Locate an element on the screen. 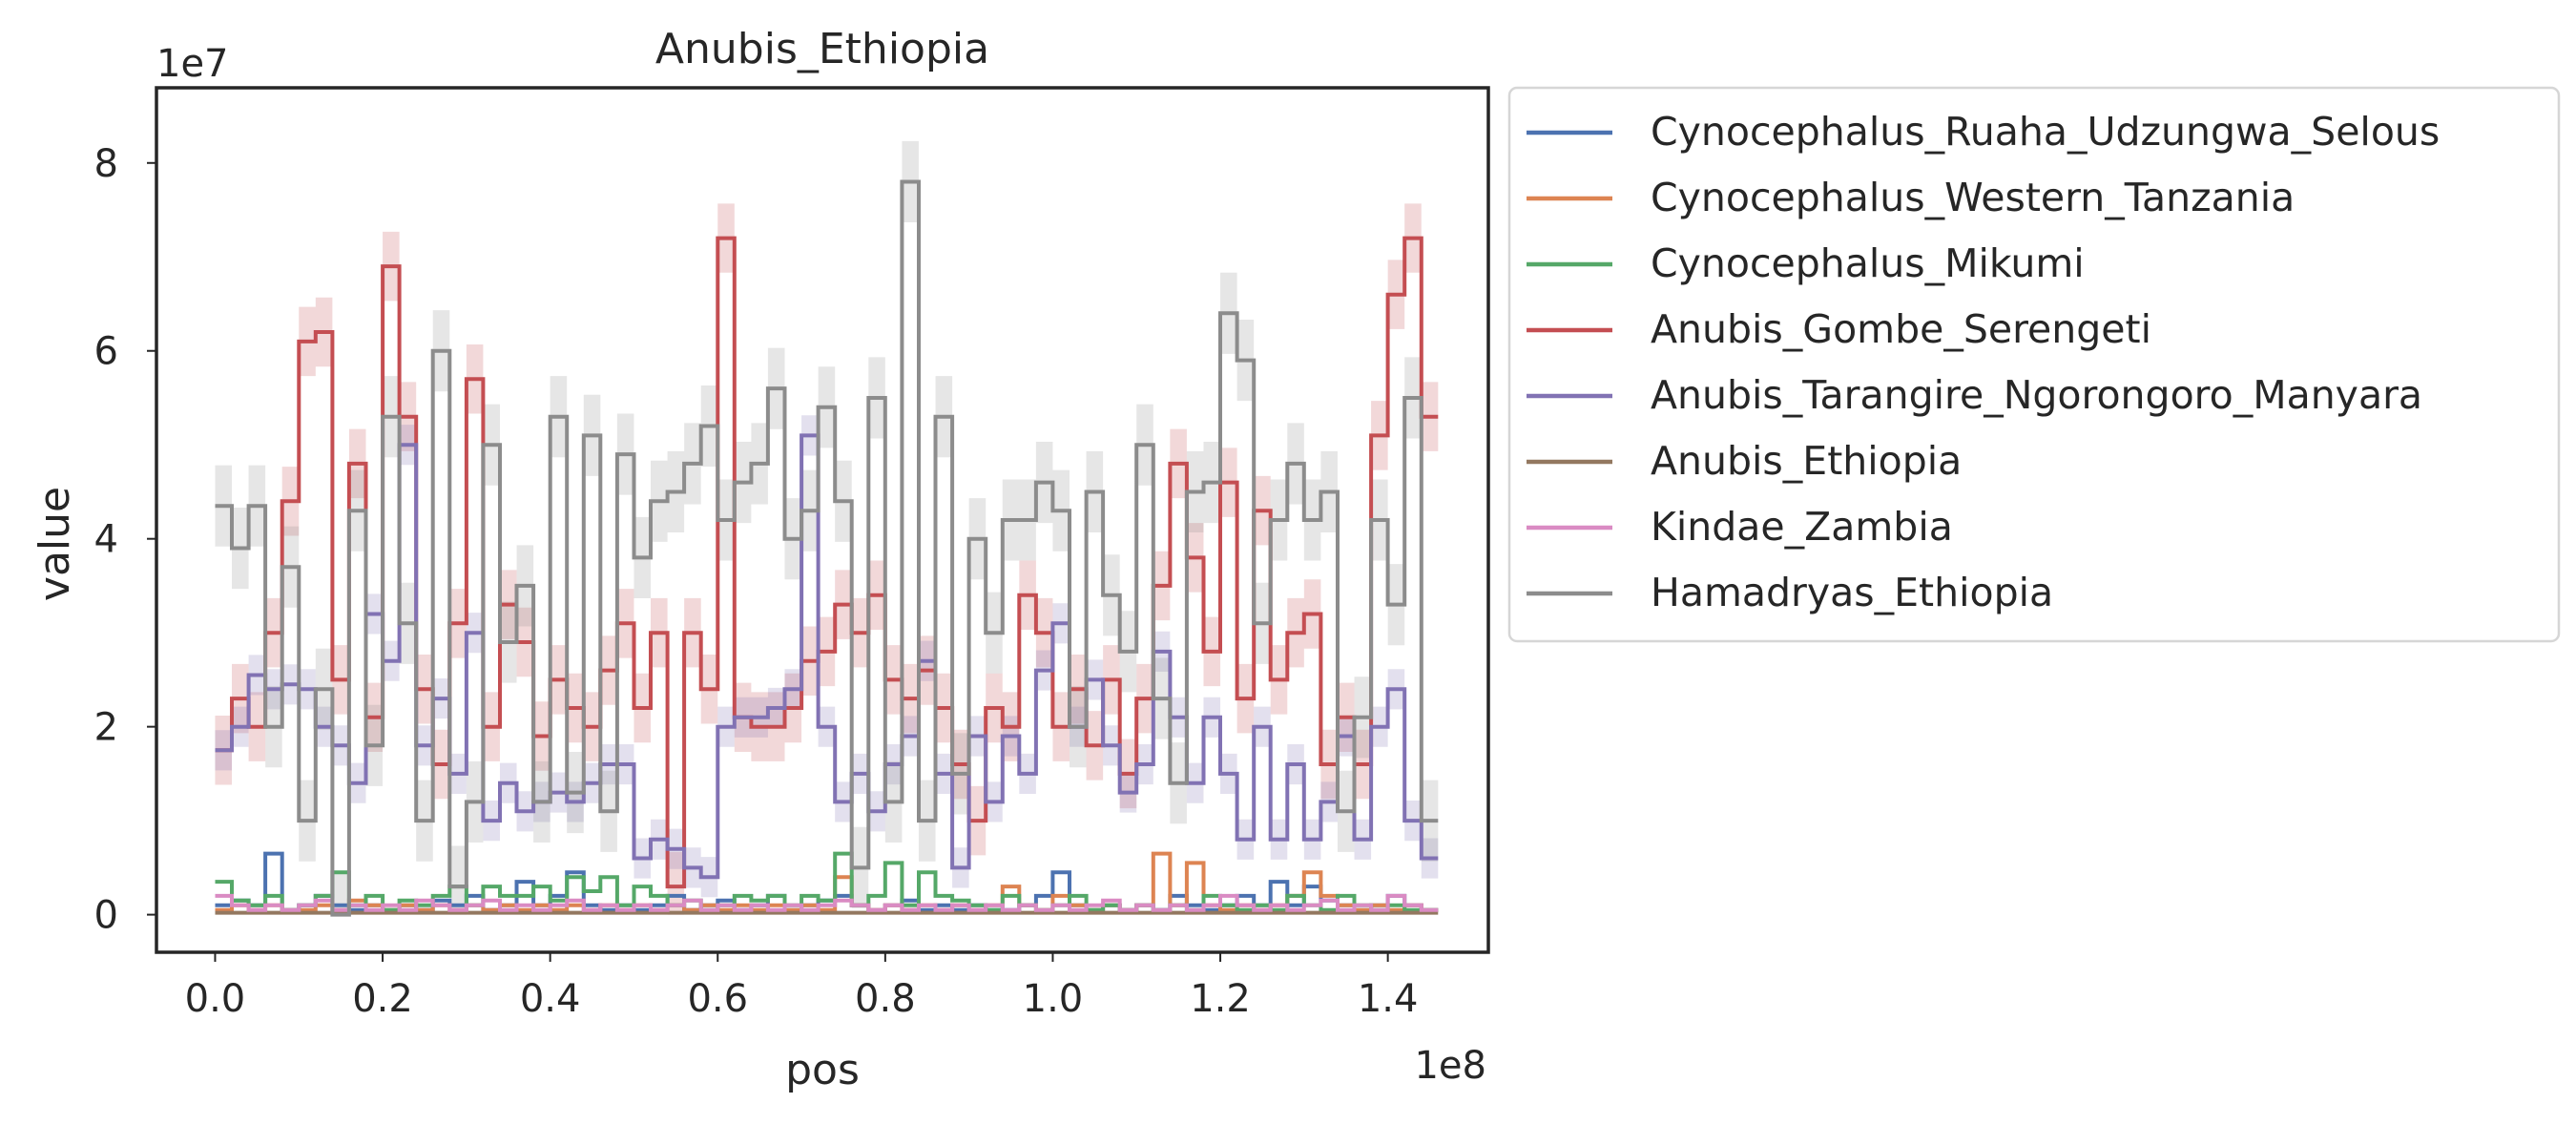 The image size is (2576, 1124). x-tick-label: 0.4 is located at coordinates (550, 999).